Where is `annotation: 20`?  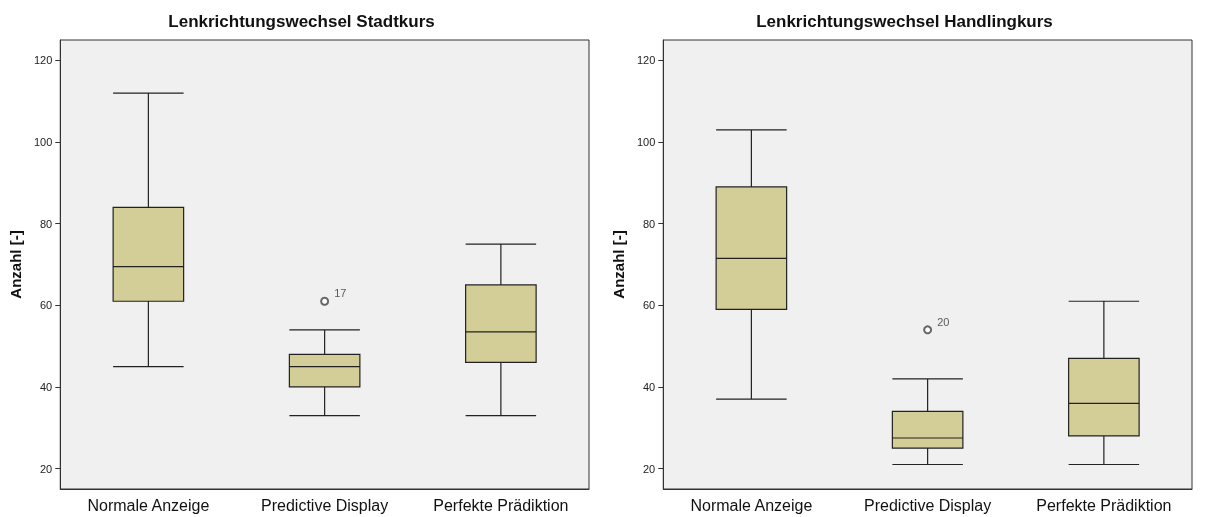
annotation: 20 is located at coordinates (943, 321).